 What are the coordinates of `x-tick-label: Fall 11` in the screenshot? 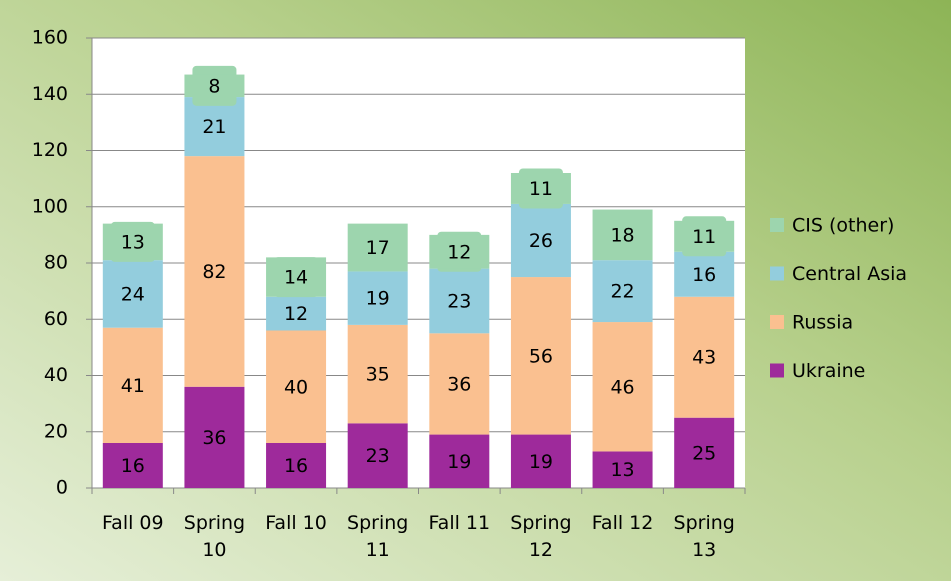 It's located at (459, 523).